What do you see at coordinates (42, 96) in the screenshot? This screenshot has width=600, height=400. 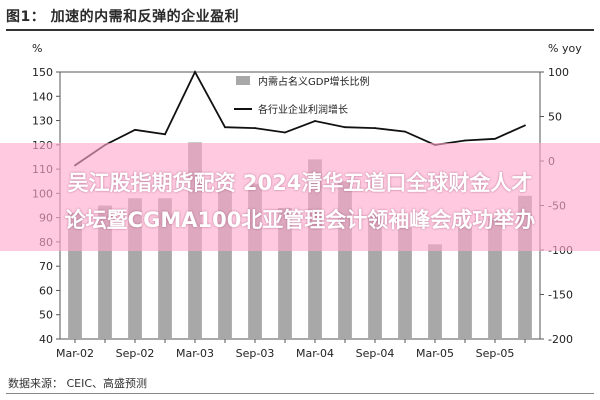 I see `left-axis-tick-label: 140` at bounding box center [42, 96].